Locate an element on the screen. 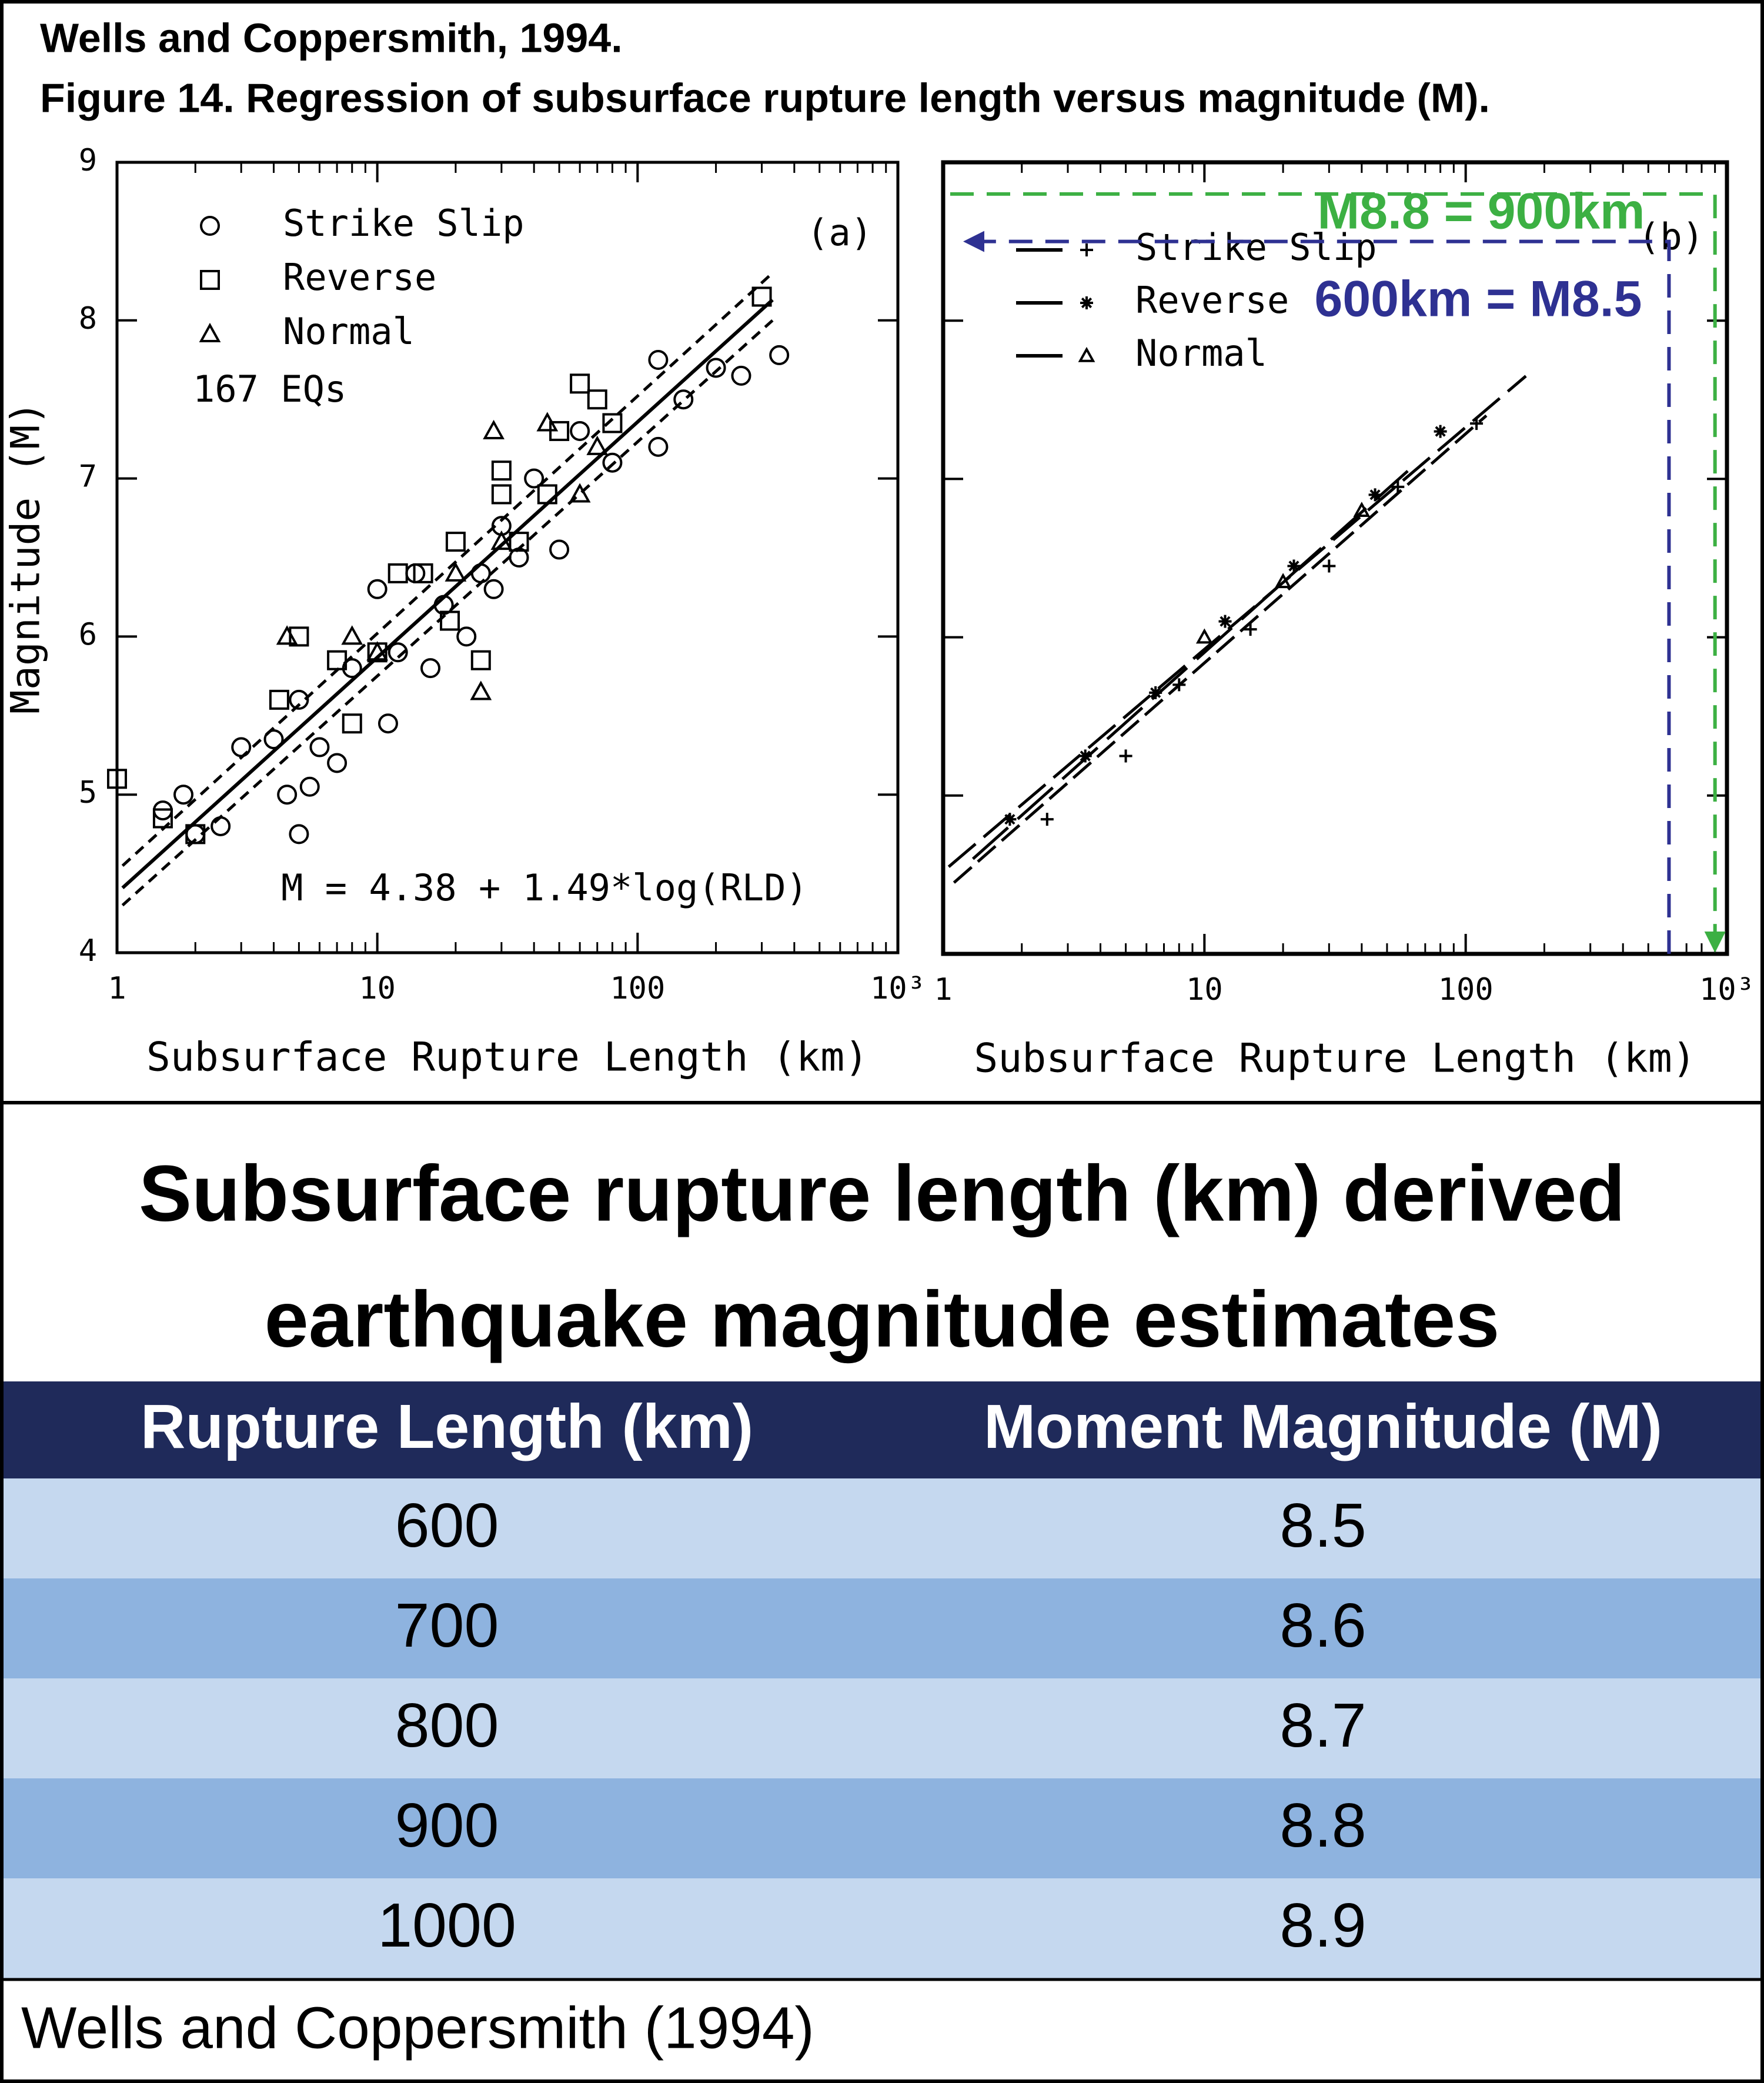 The height and width of the screenshot is (2083, 1764). y-tick-label: 4 is located at coordinates (88, 951).